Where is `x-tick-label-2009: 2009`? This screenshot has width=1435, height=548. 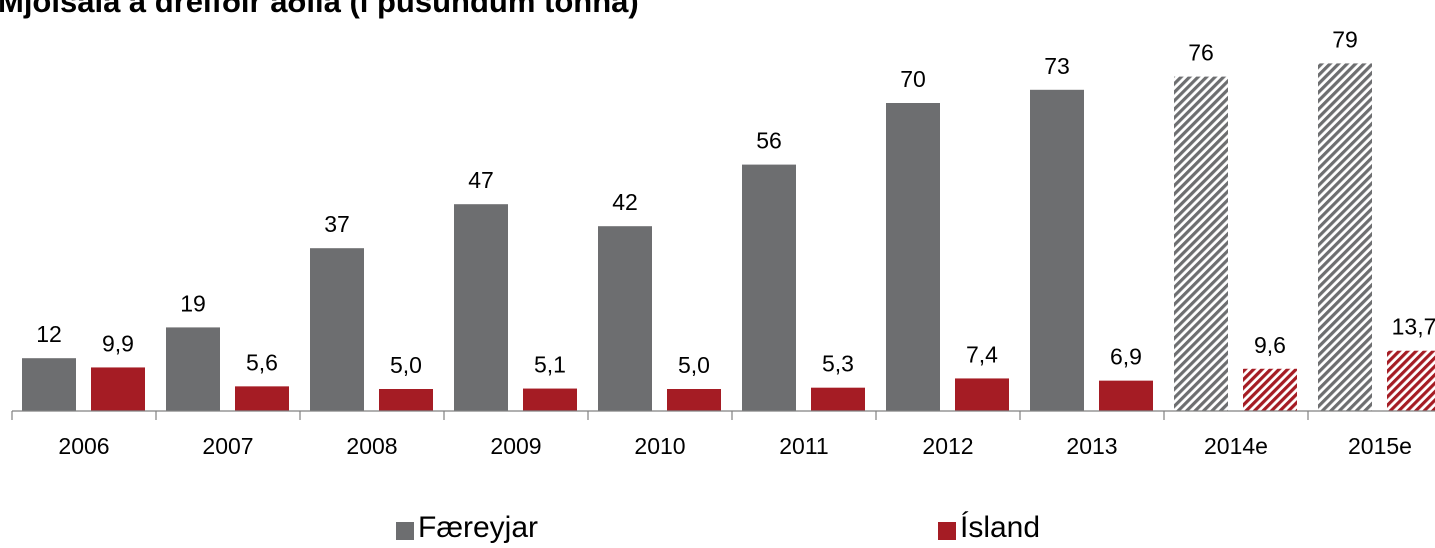
x-tick-label-2009: 2009 is located at coordinates (515, 446).